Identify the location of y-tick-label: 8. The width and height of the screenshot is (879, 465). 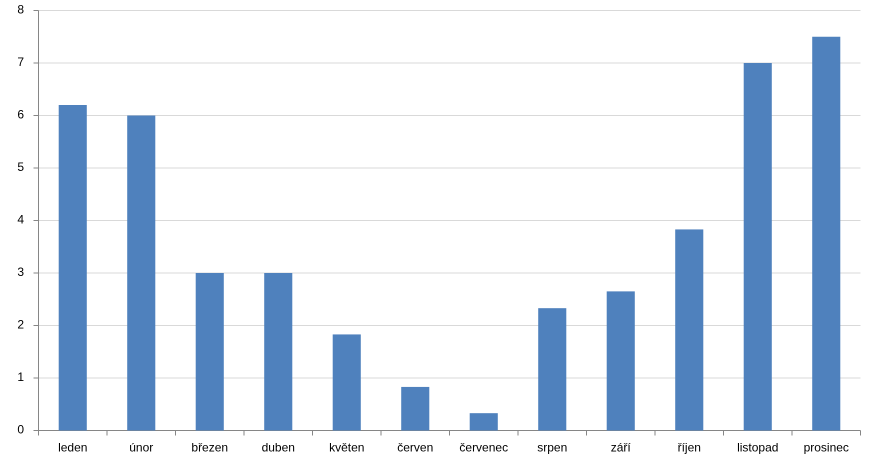
(20, 10).